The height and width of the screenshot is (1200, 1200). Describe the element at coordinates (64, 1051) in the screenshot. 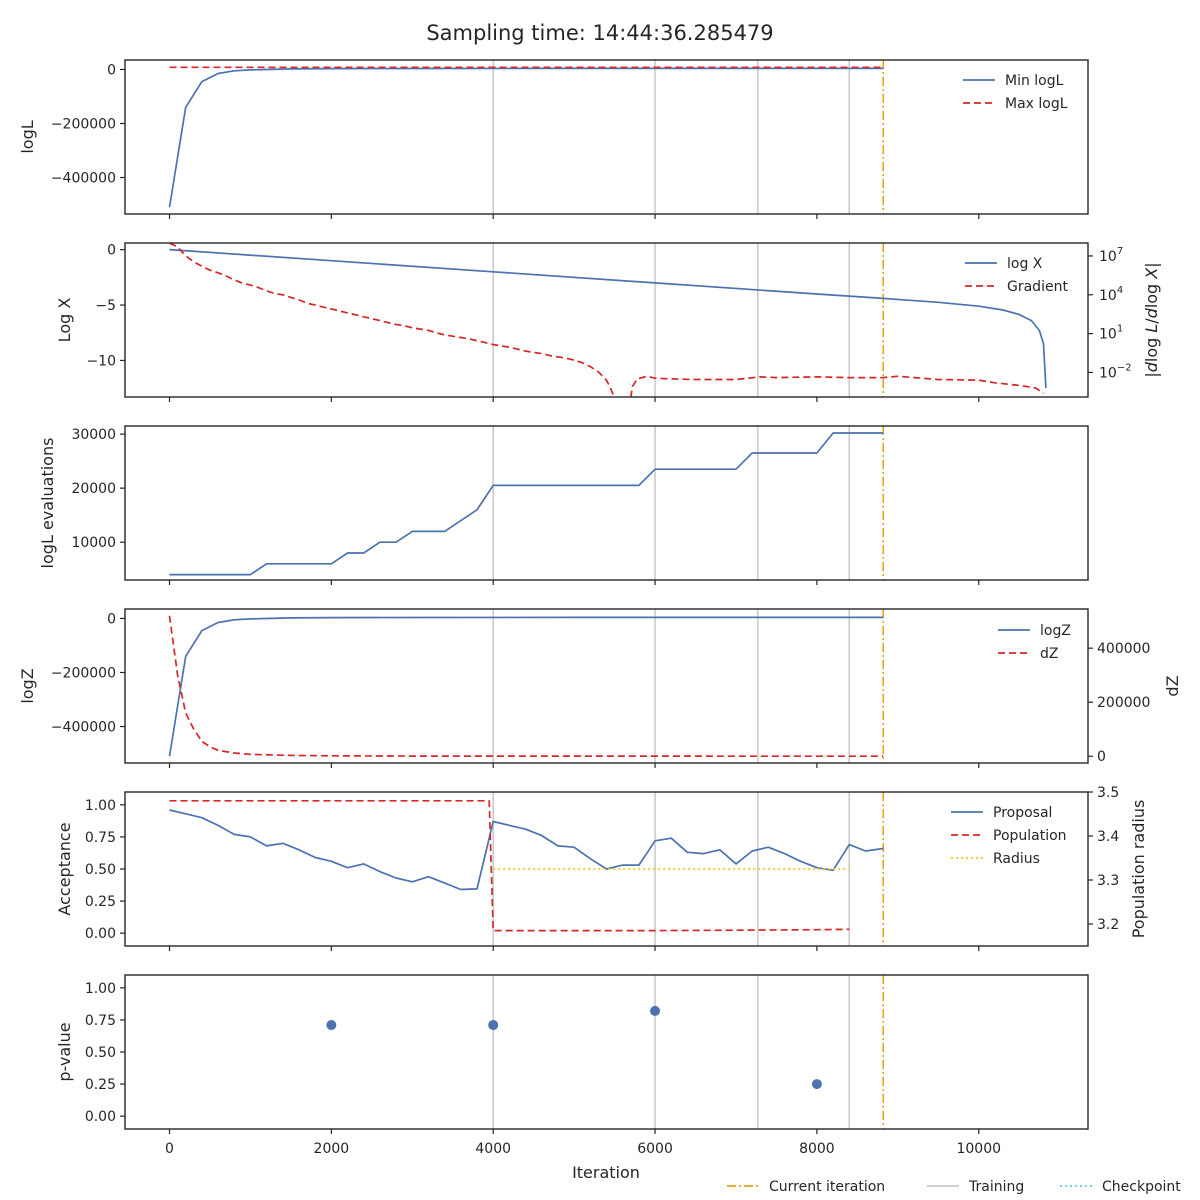

I see `y-axis-label: p-value` at that location.